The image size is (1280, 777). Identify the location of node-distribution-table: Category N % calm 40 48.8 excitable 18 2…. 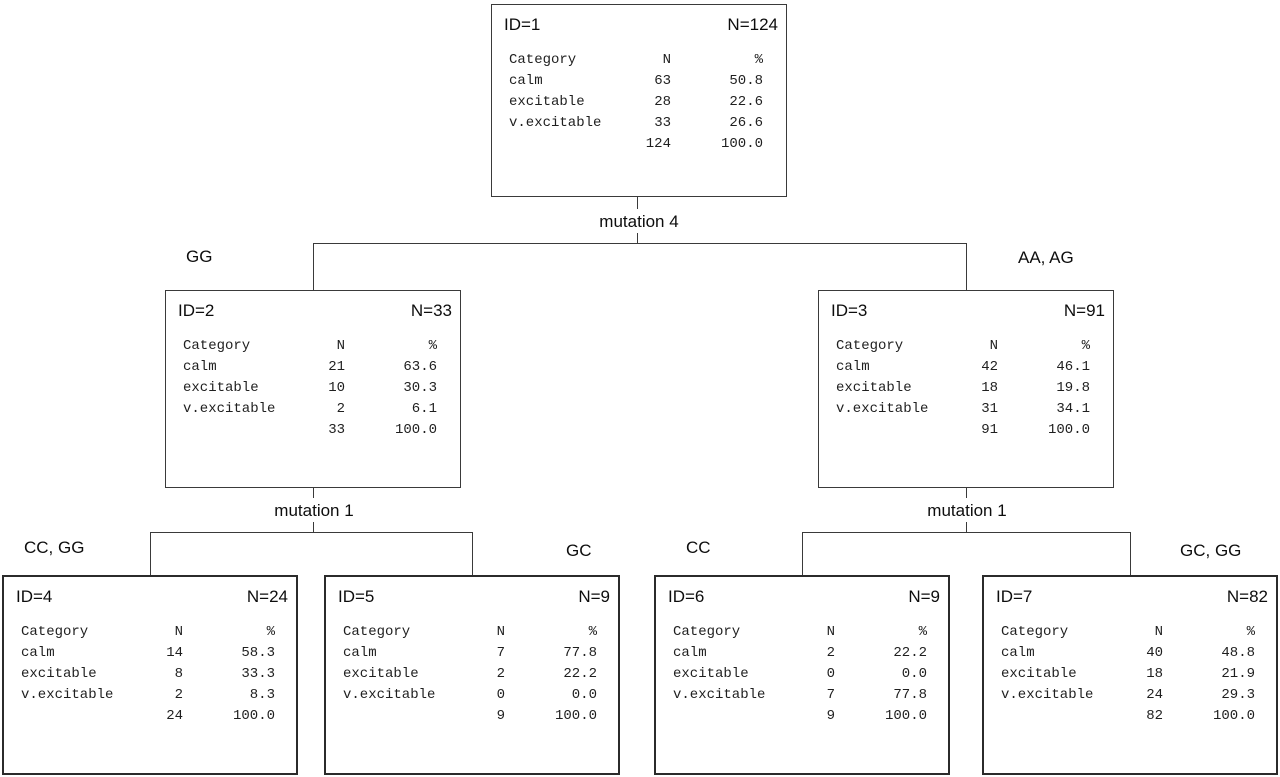
(1130, 674).